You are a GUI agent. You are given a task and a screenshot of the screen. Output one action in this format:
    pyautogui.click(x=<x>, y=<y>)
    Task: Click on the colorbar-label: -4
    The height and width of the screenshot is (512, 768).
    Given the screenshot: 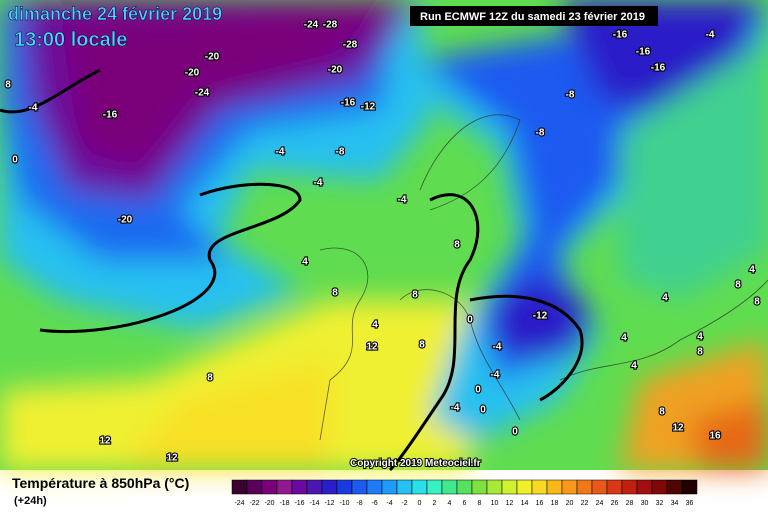 What is the action you would take?
    pyautogui.click(x=389, y=503)
    